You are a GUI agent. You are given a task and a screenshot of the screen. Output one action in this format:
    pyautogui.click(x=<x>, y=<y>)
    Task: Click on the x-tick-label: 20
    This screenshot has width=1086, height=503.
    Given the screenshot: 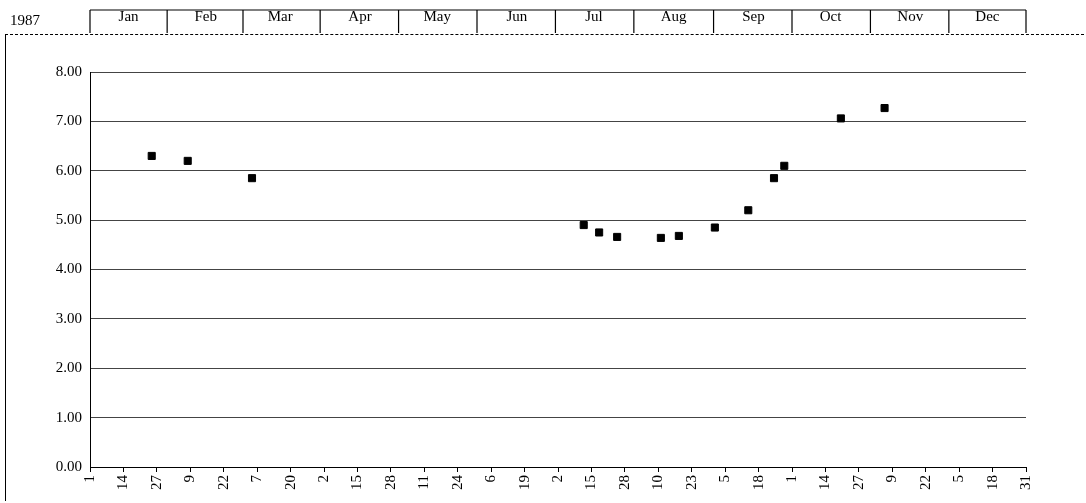 What is the action you would take?
    pyautogui.click(x=289, y=482)
    